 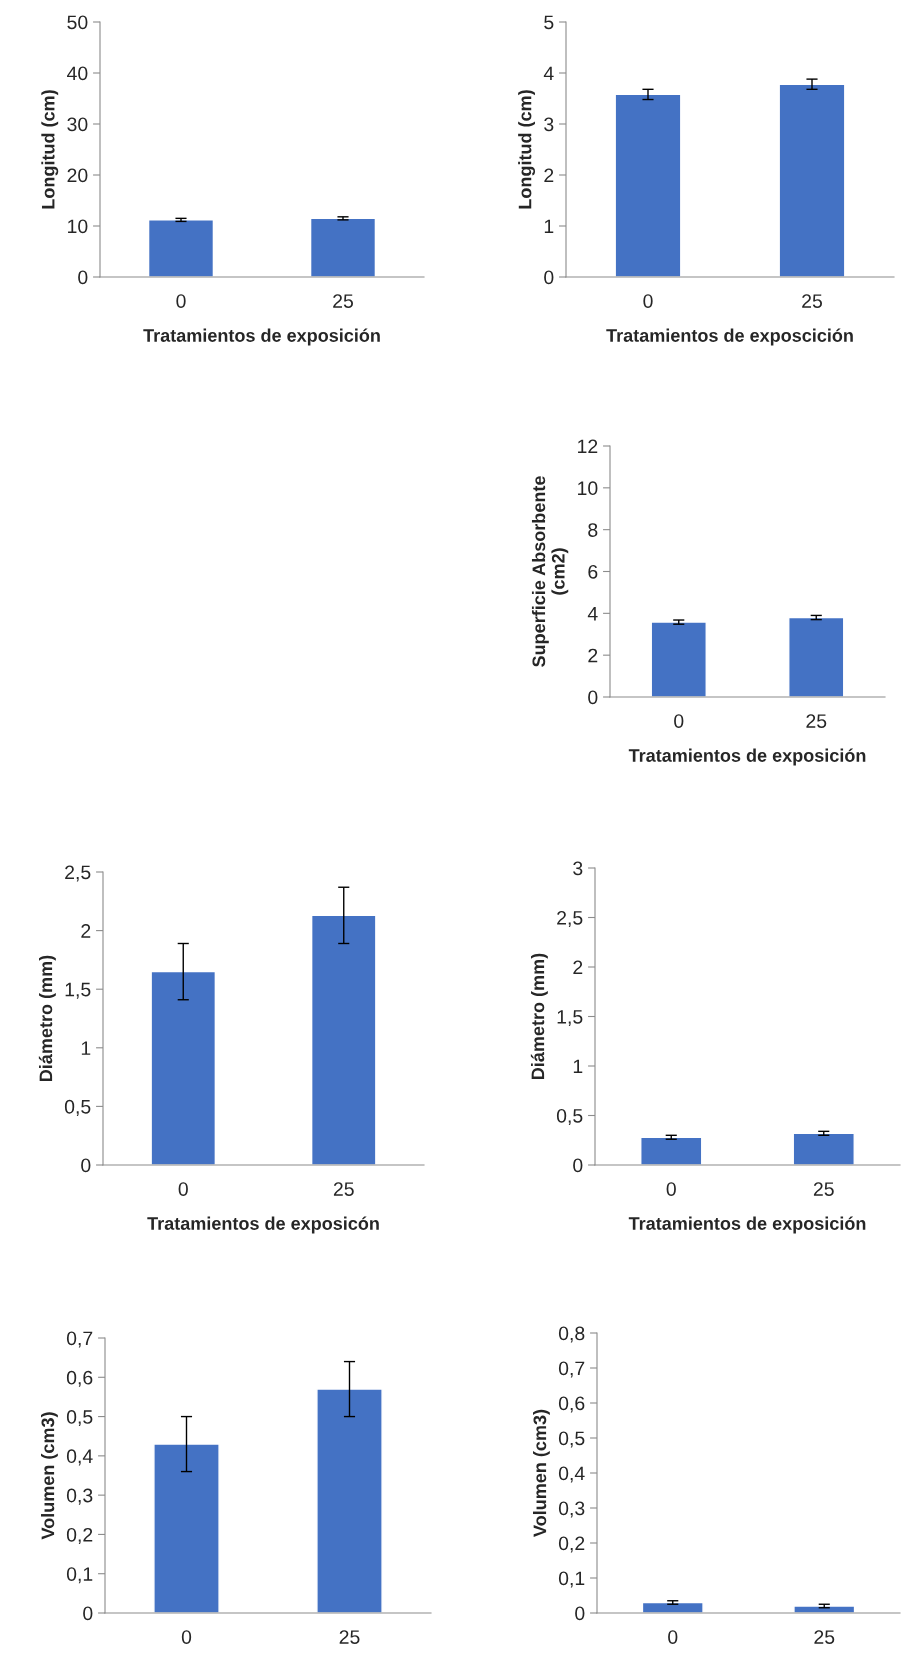 I want to click on y-tick-label: 12, so click(x=588, y=446).